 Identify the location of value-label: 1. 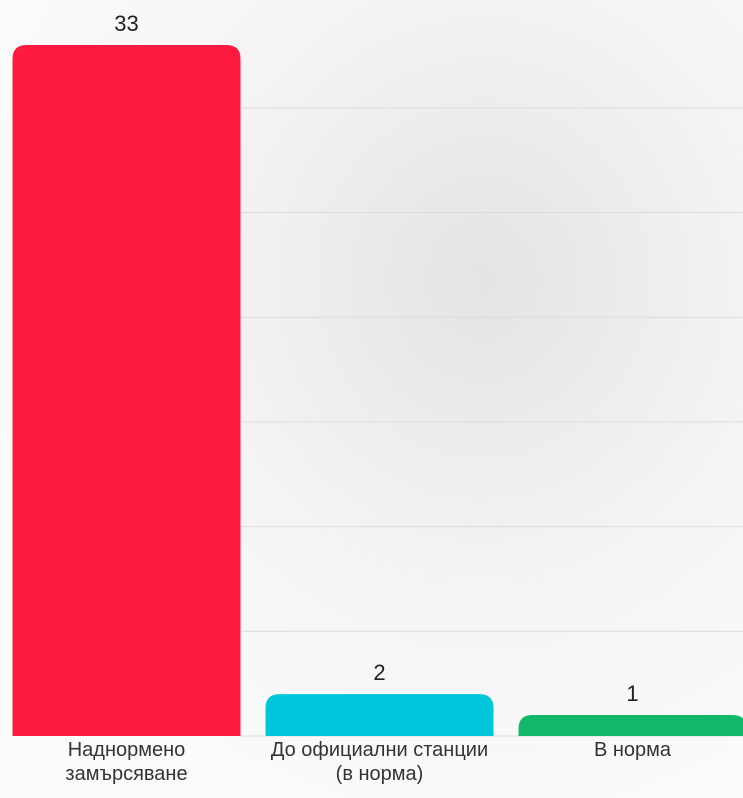
(632, 693).